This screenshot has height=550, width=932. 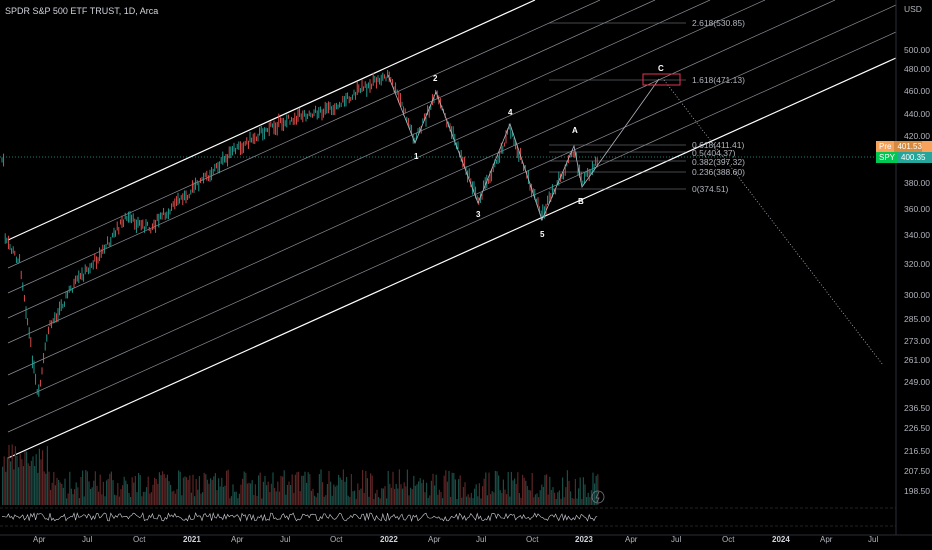 What do you see at coordinates (661, 79) in the screenshot?
I see `target-box` at bounding box center [661, 79].